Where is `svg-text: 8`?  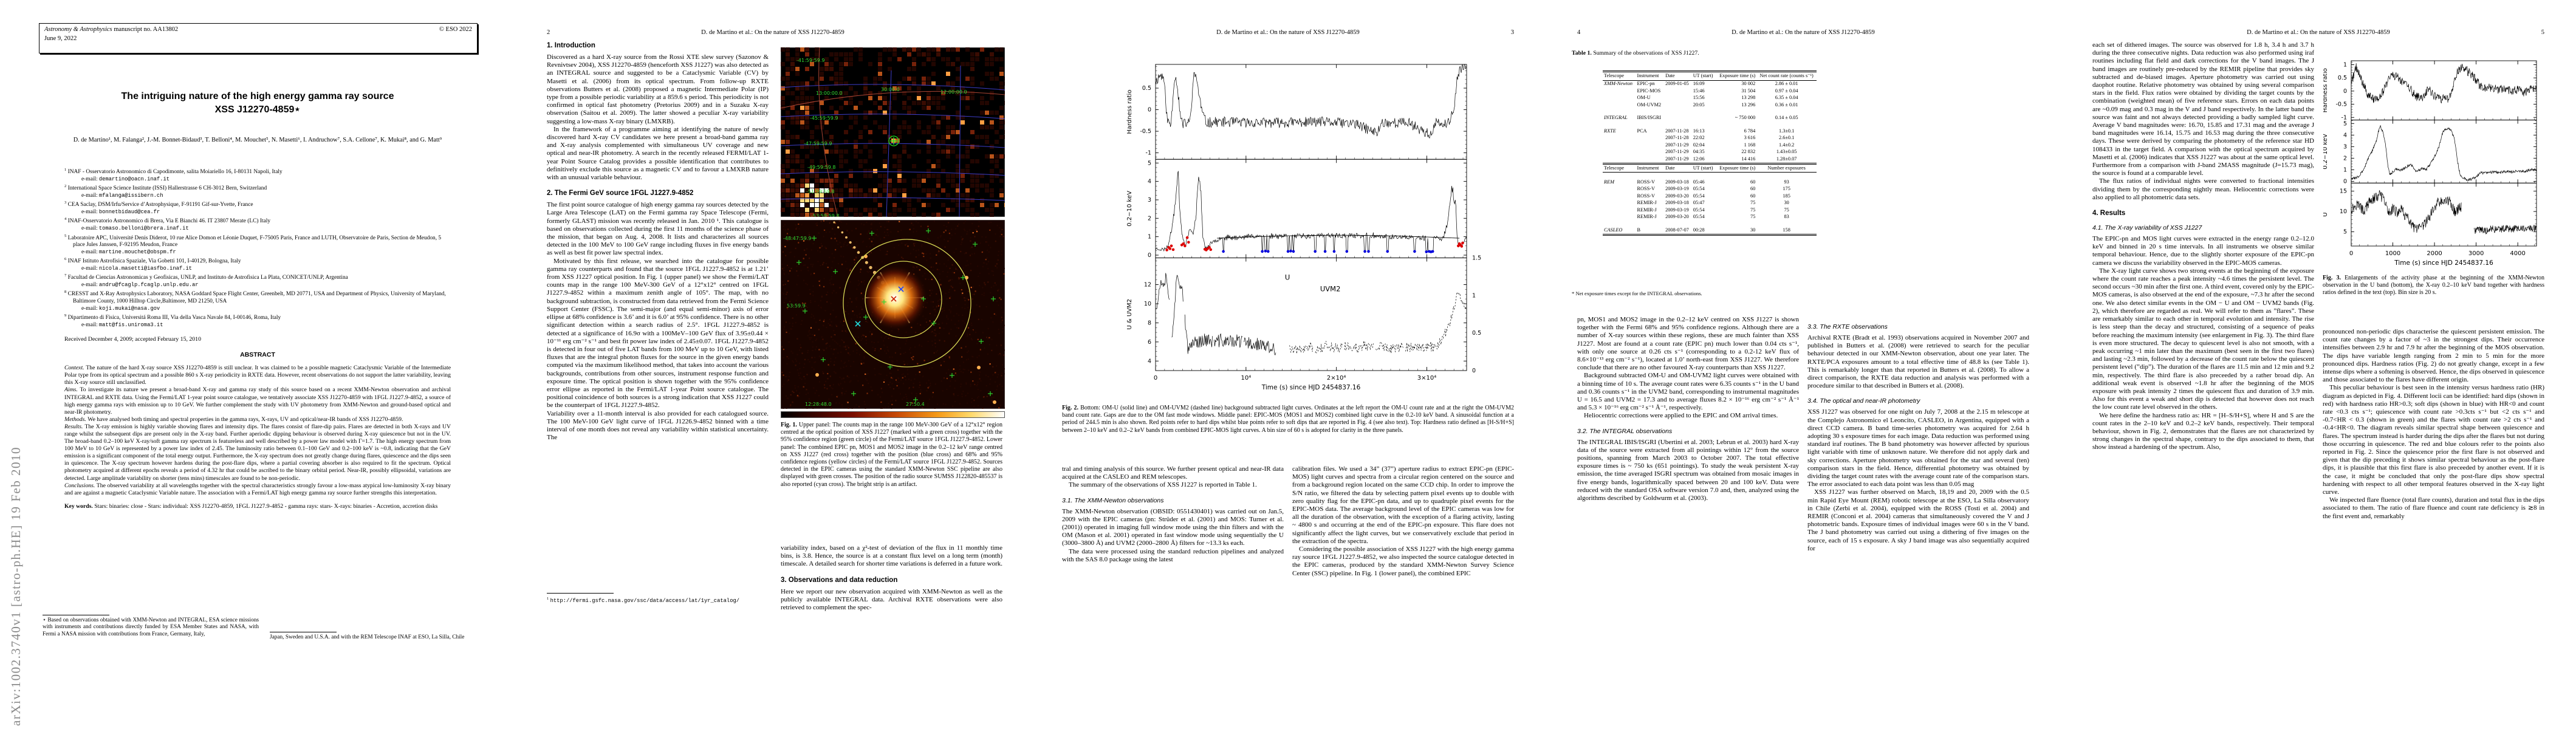 svg-text: 8 is located at coordinates (1149, 323).